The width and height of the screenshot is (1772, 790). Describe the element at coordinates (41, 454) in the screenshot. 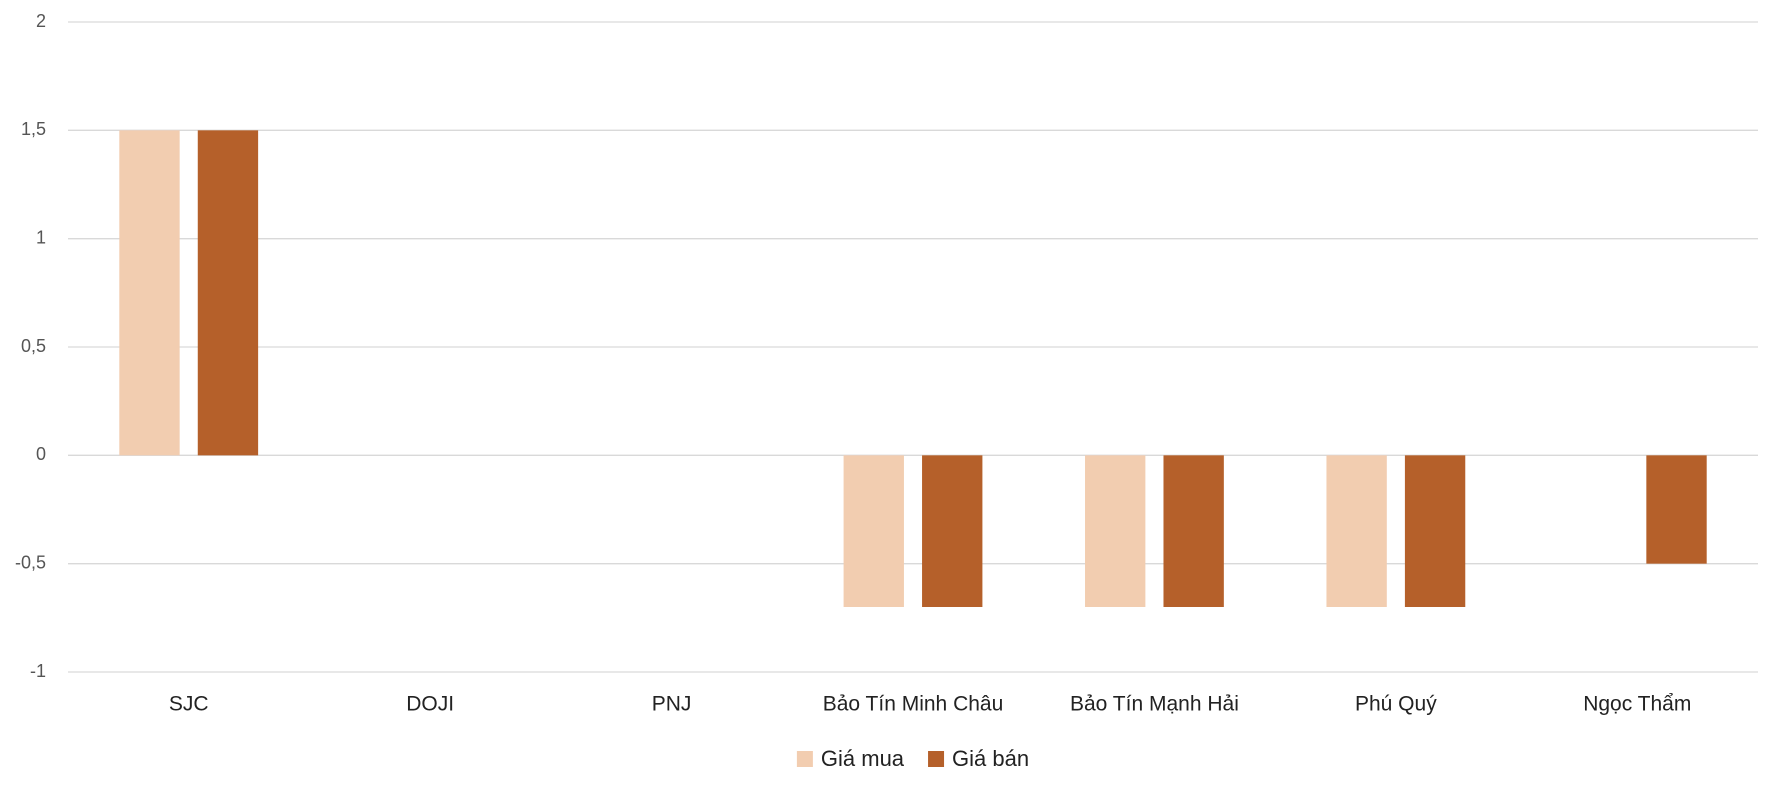

I see `y-tick-label: 0` at that location.